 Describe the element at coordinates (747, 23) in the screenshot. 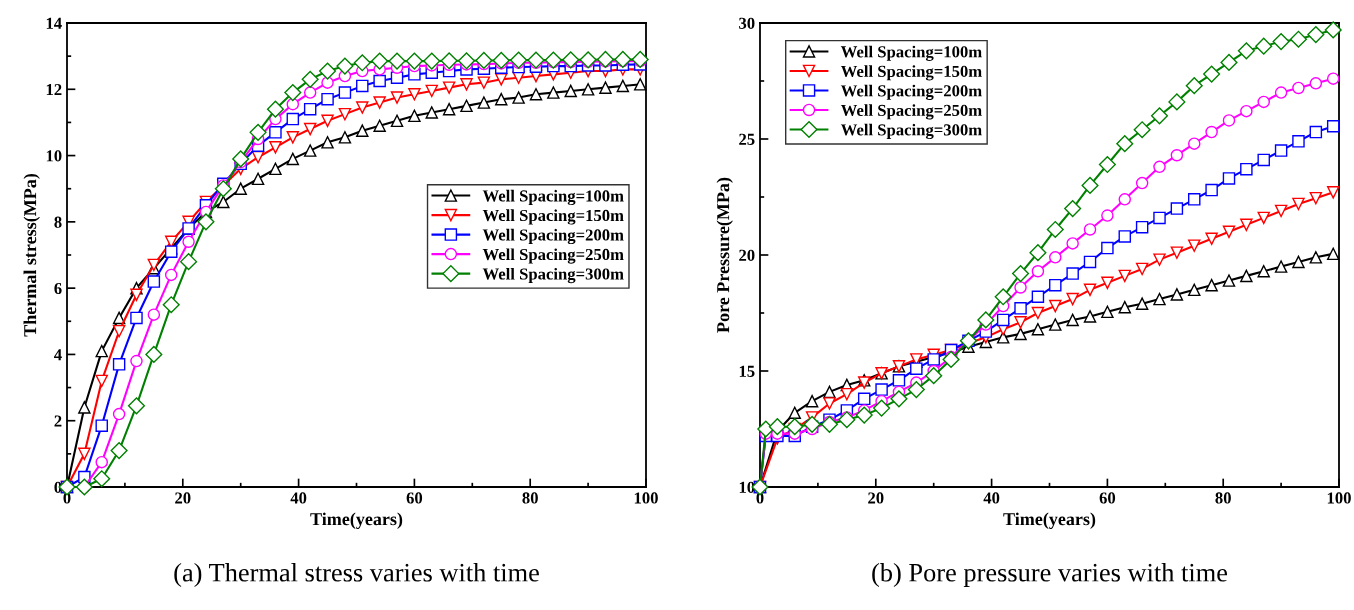

I see `y-tick-label: 30` at that location.